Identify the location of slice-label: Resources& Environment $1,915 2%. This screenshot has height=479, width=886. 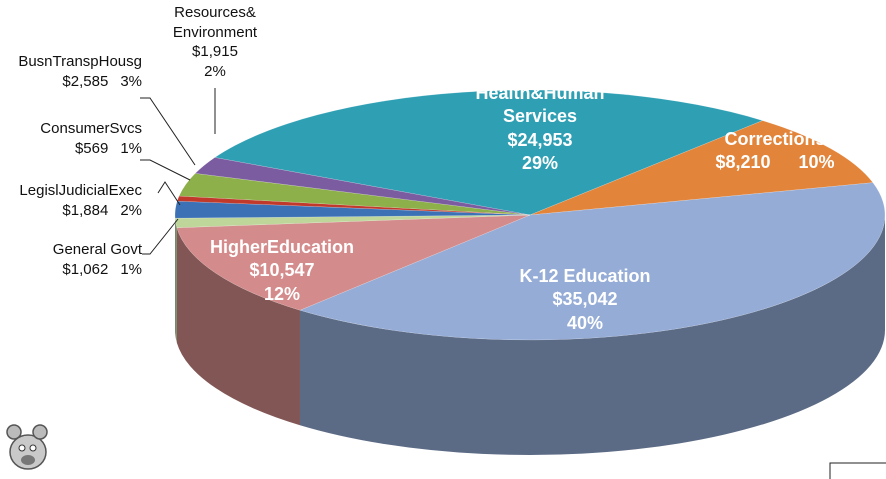
(215, 42).